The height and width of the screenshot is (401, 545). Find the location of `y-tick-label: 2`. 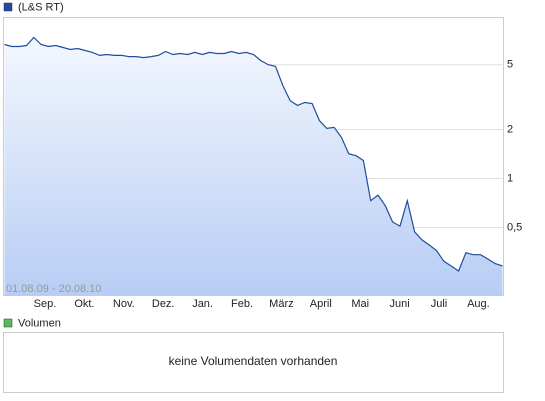

y-tick-label: 2 is located at coordinates (510, 129).